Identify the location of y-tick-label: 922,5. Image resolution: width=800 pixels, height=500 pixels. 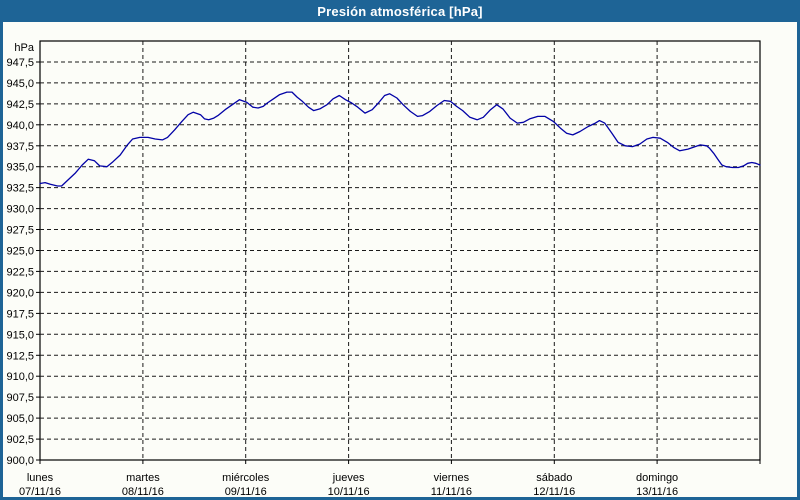
(20, 272).